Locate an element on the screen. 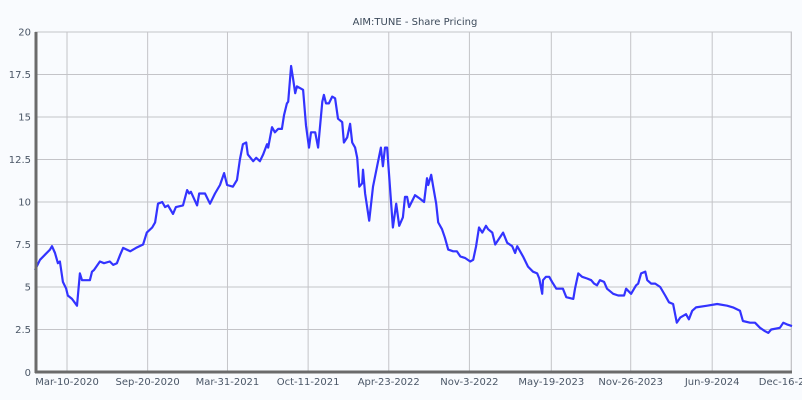 This screenshot has width=802, height=400. x-tick-label: Nov-3-2022 is located at coordinates (469, 382).